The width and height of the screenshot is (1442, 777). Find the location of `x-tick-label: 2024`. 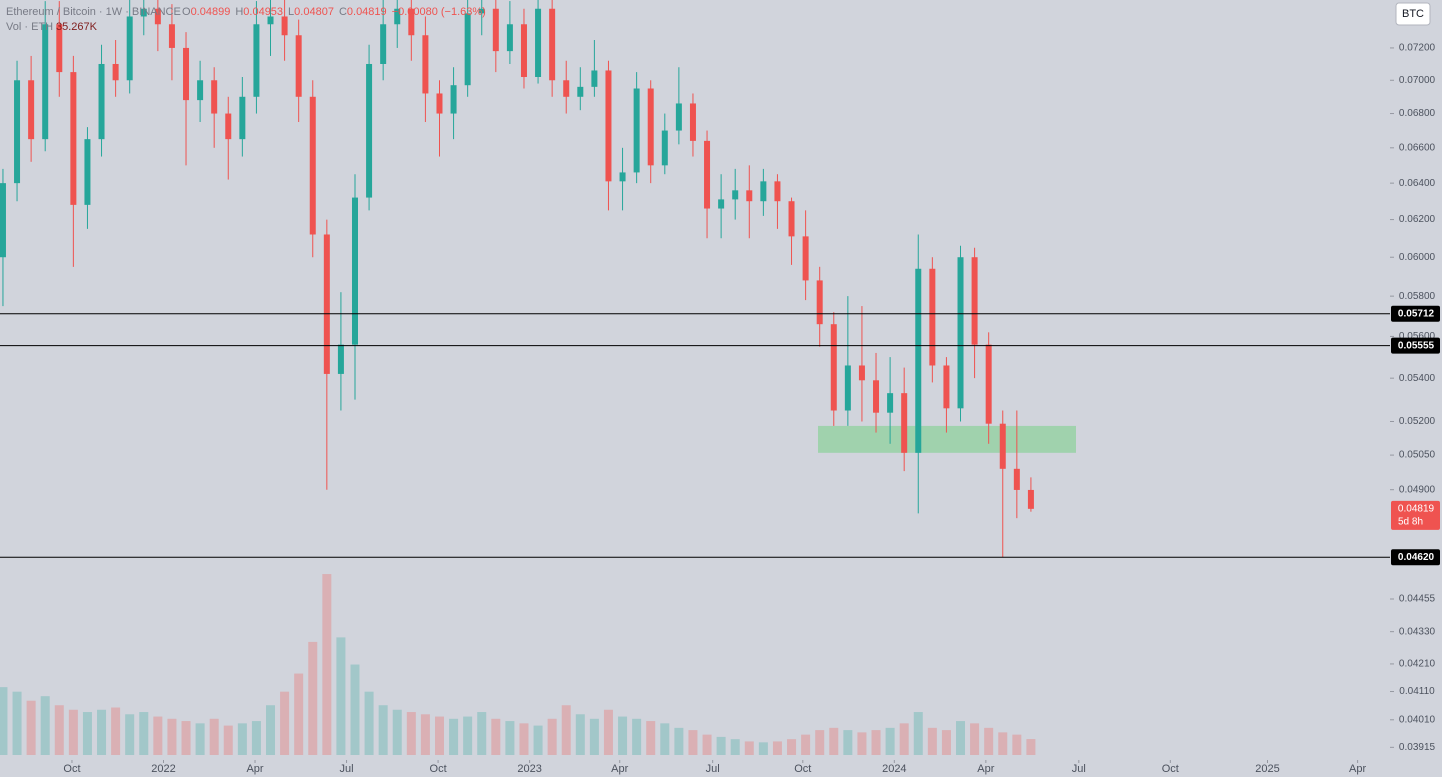

x-tick-label: 2024 is located at coordinates (894, 769).